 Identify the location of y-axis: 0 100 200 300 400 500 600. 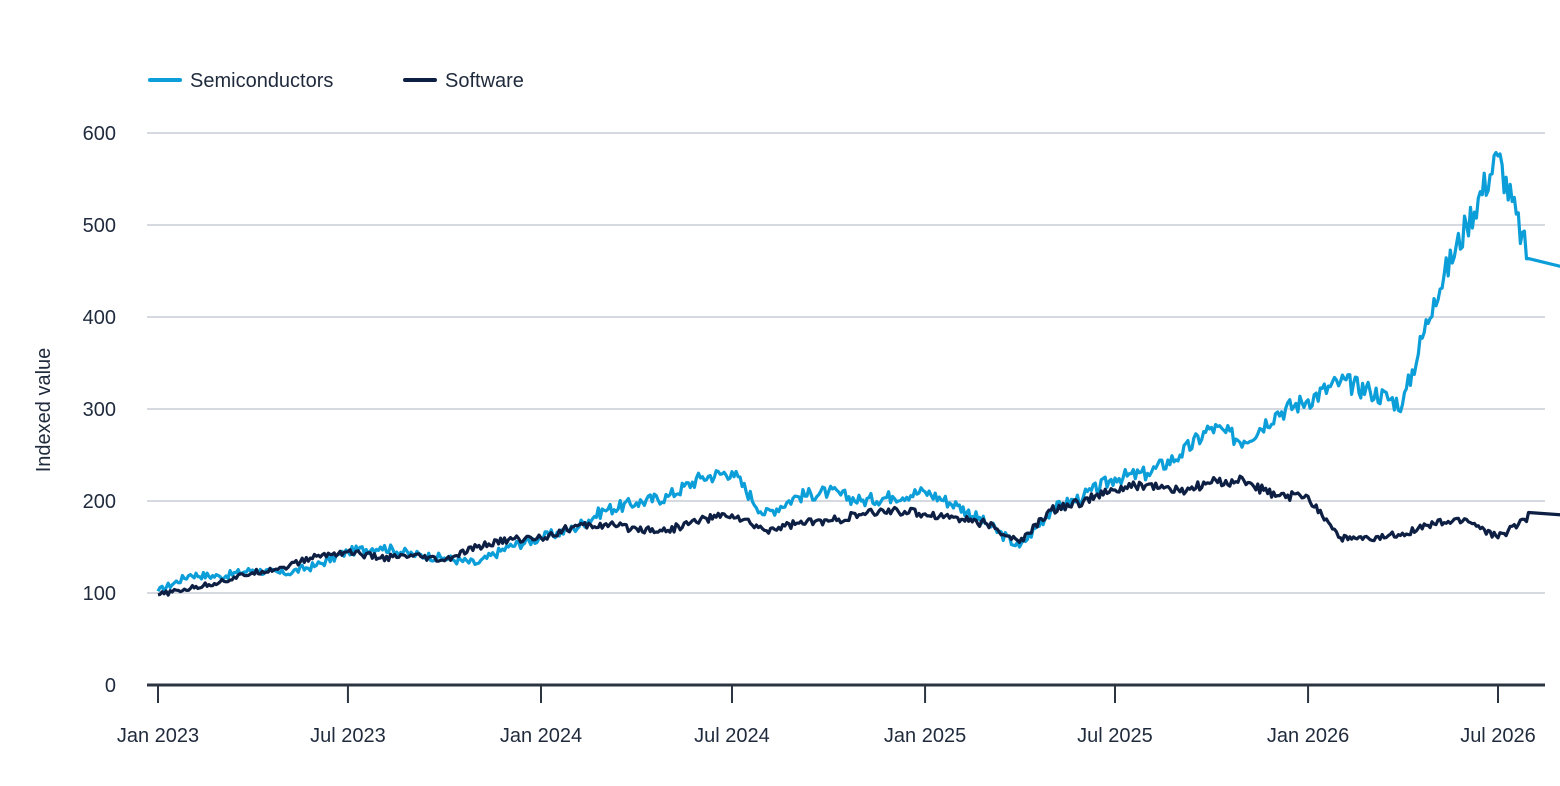
(99, 410).